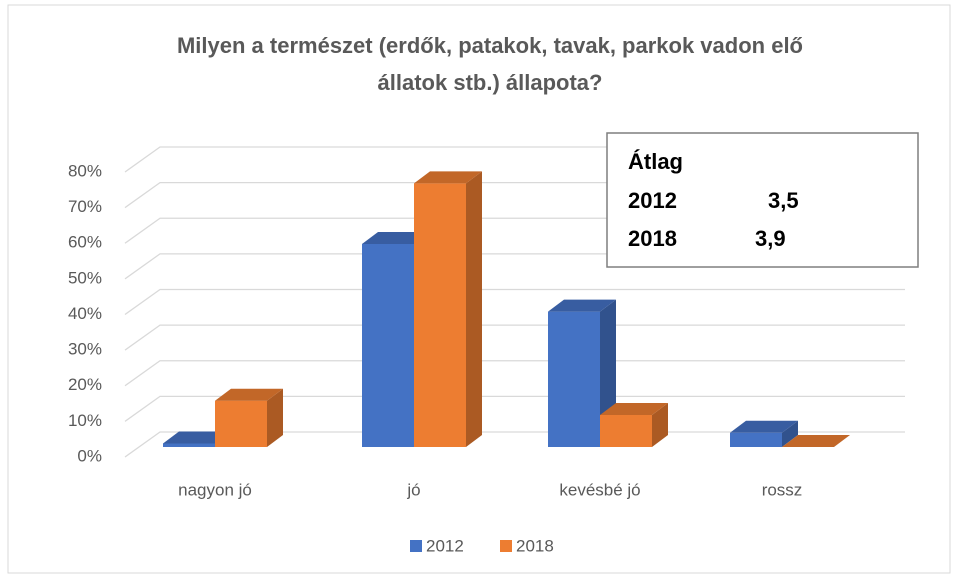 The image size is (958, 584). Describe the element at coordinates (215, 489) in the screenshot. I see `x-tick-label: nagyon jó` at that location.